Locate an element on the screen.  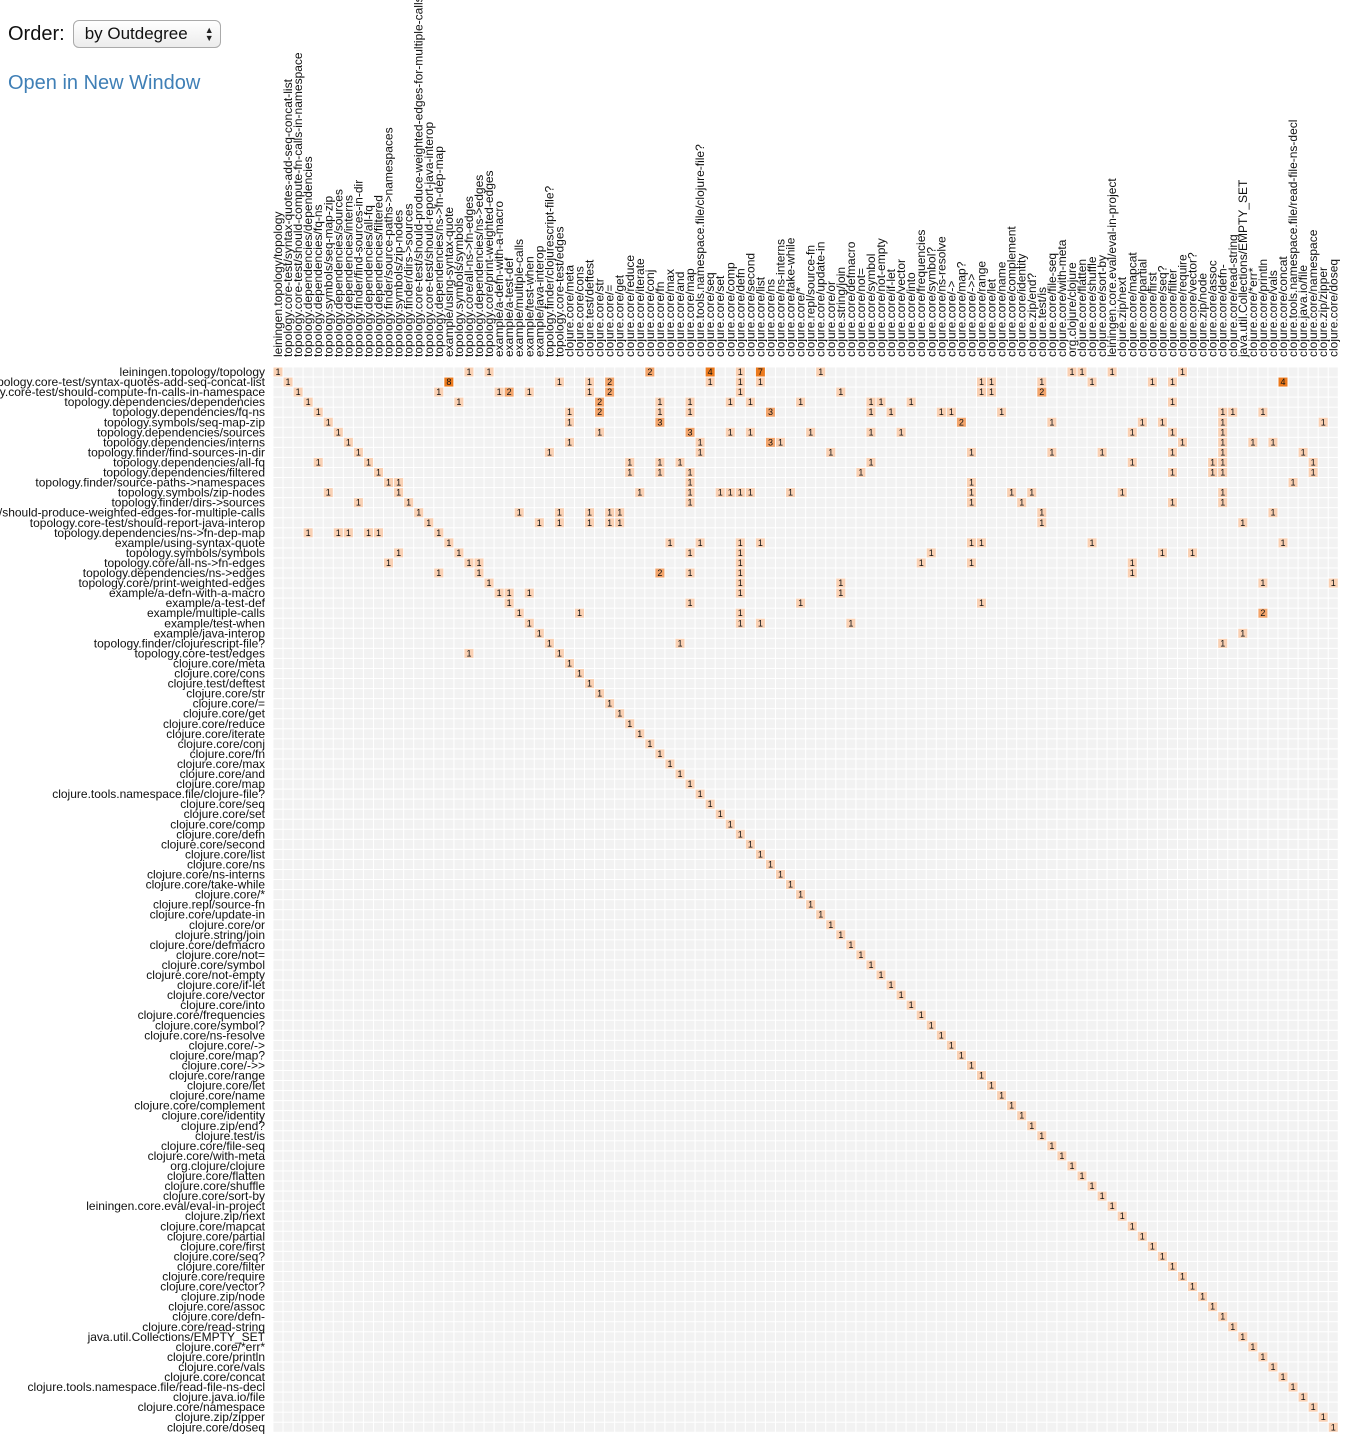
open-in-new-window-link: Open in New Window is located at coordinates (104, 83).